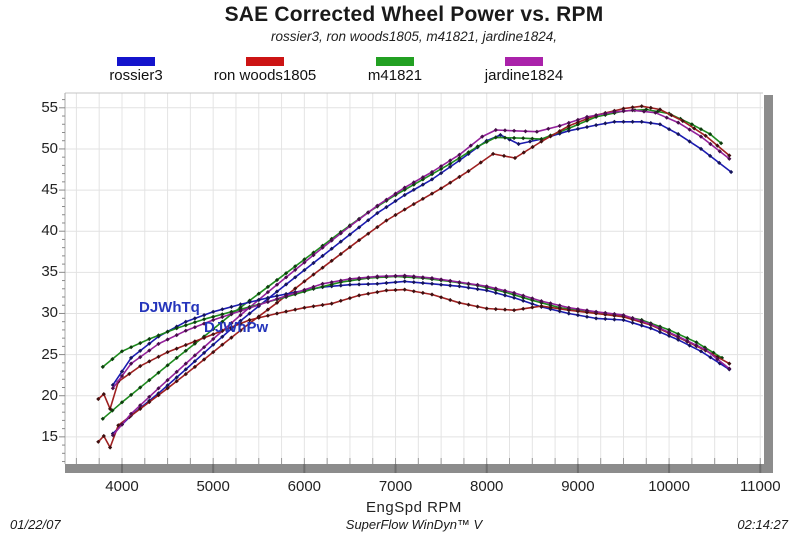 Image resolution: width=800 pixels, height=540 pixels. I want to click on legend-swatch-jardine1824, so click(524, 61).